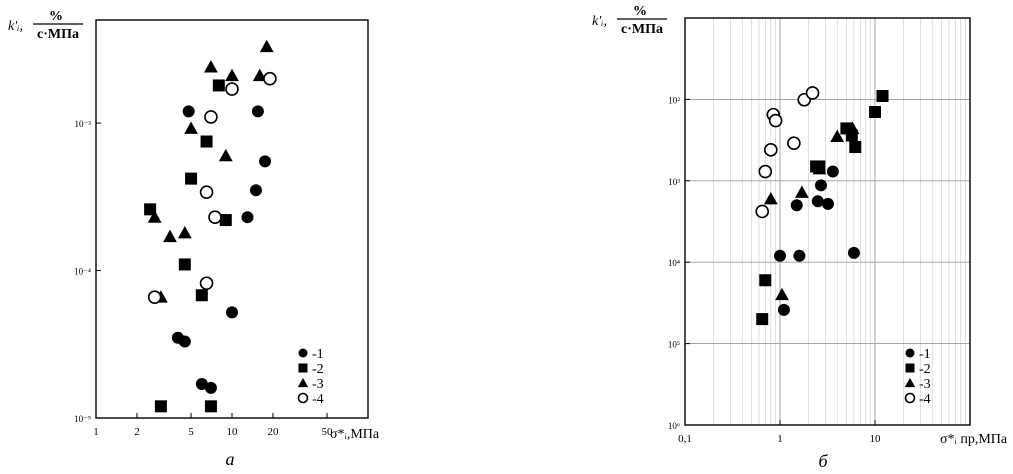 The image size is (1013, 474). Describe the element at coordinates (355, 434) in the screenshot. I see `x-axis-label: σ*ᵢ,МПа` at that location.